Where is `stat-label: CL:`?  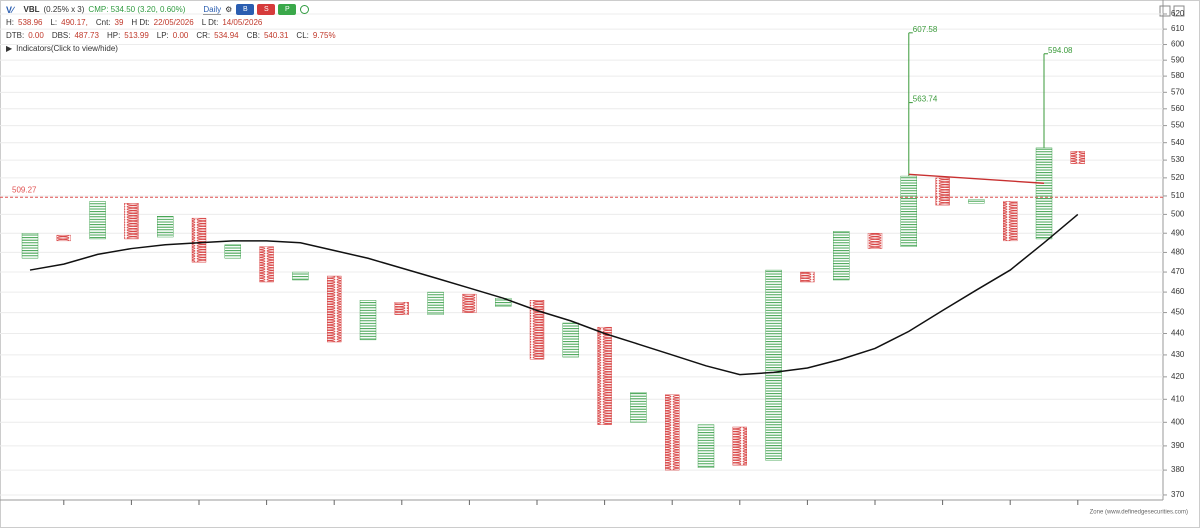 stat-label: CL: is located at coordinates (302, 35).